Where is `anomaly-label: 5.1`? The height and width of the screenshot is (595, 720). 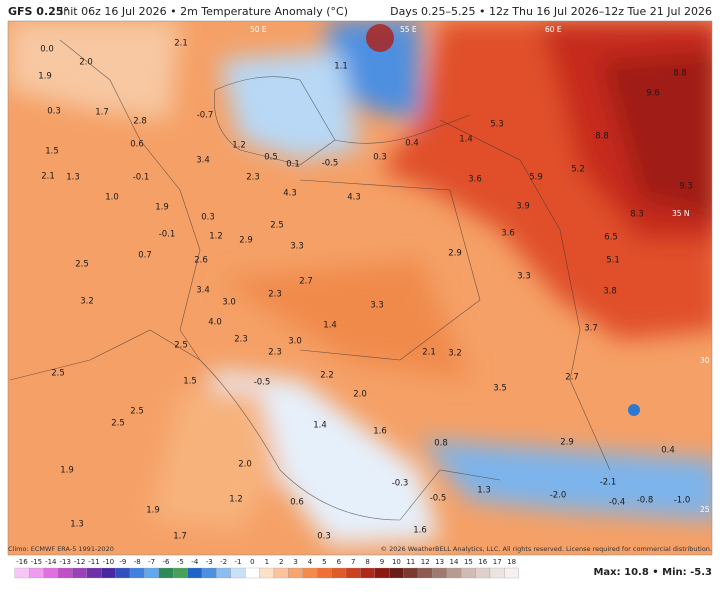 anomaly-label: 5.1 is located at coordinates (613, 261).